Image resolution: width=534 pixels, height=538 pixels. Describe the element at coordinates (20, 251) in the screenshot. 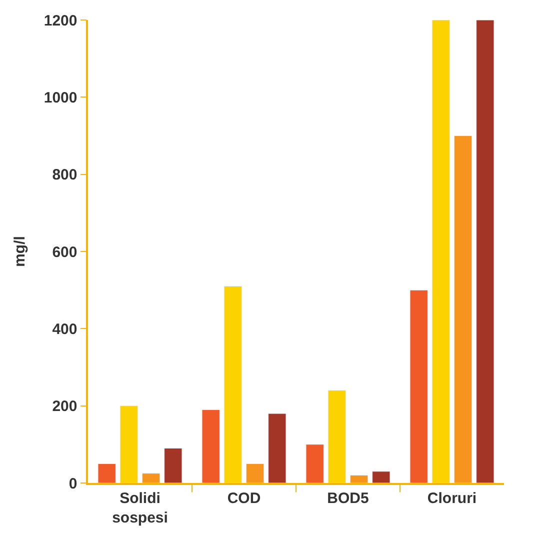

I see `y-axis-title: mg/l` at that location.